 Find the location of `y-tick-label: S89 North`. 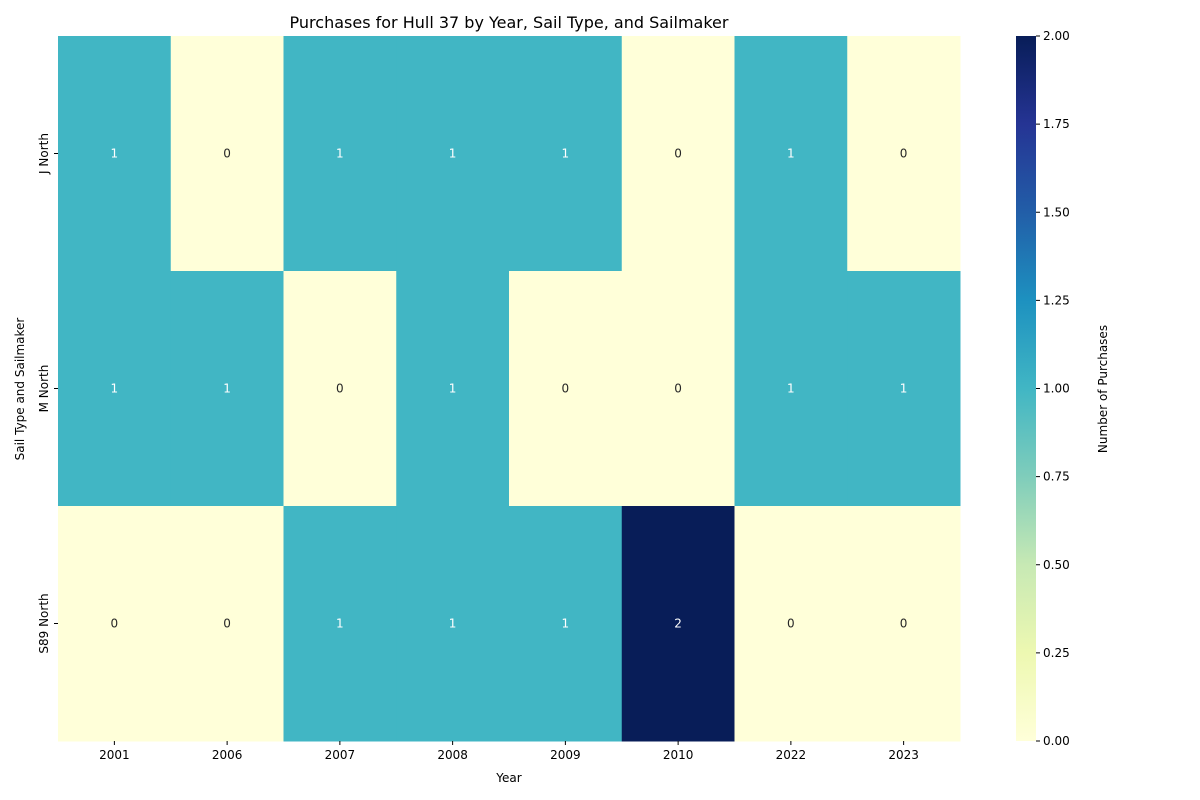

y-tick-label: S89 North is located at coordinates (44, 623).